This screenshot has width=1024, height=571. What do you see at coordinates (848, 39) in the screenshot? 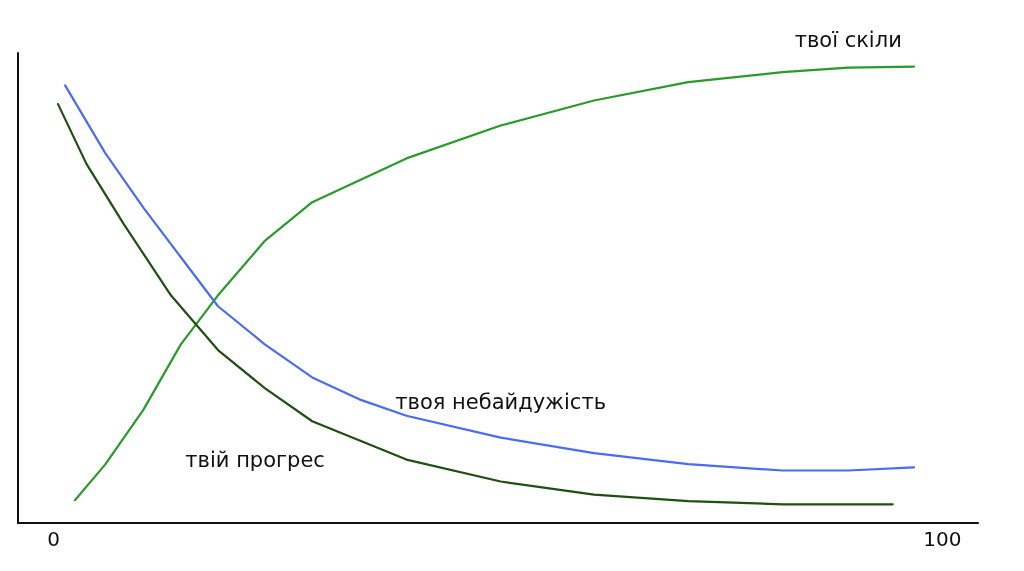
I see `series-label: твої скіли` at bounding box center [848, 39].